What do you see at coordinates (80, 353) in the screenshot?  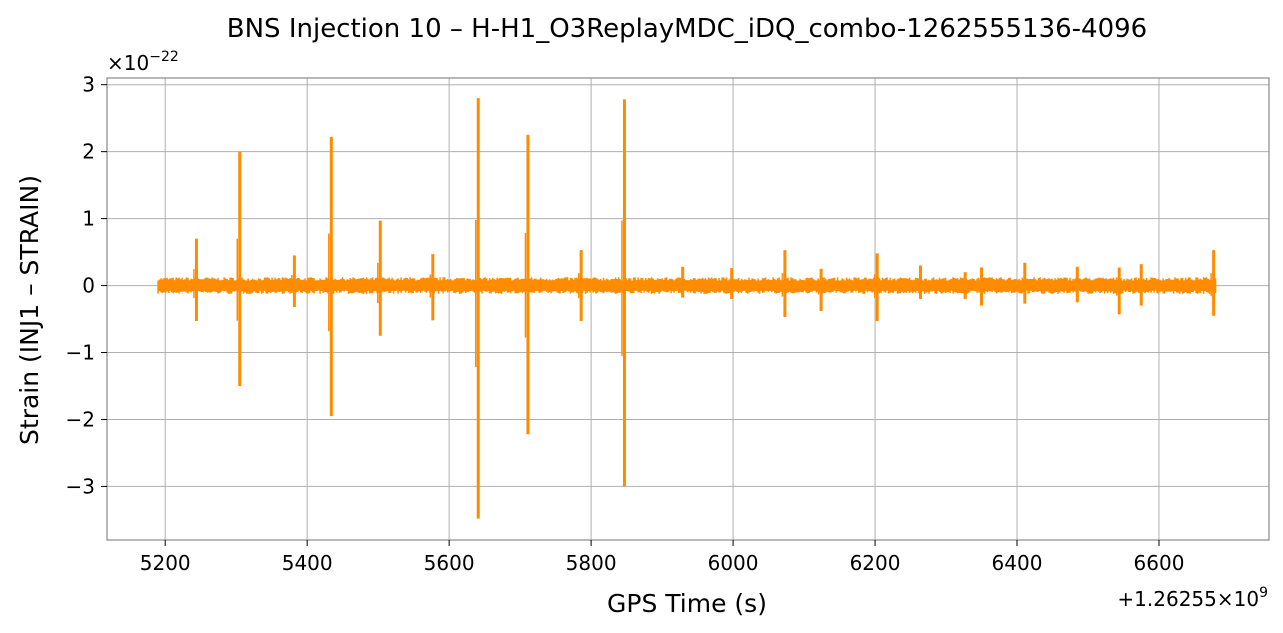 I see `y-tick-label: −1` at bounding box center [80, 353].